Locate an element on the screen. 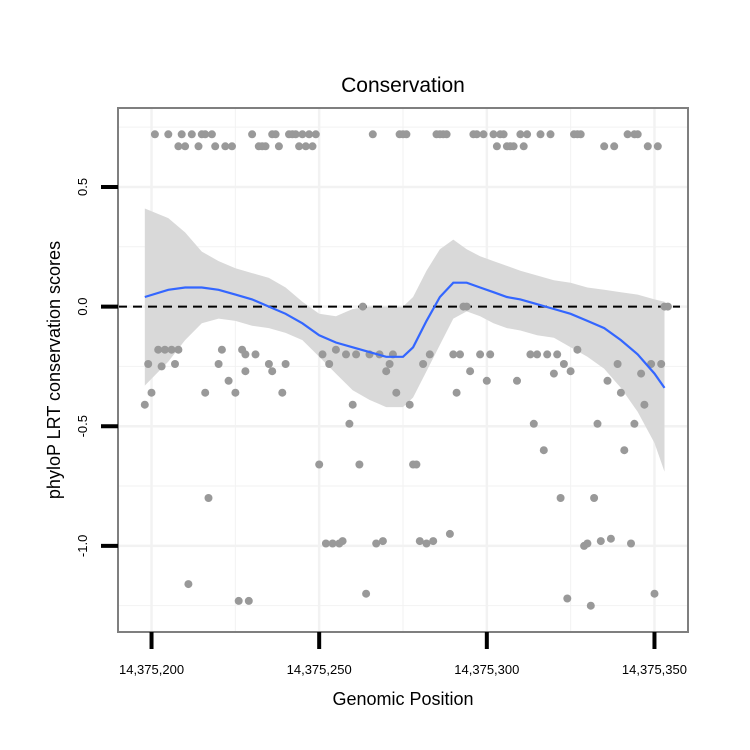 The image size is (750, 750). x-tick-label: 14,375,250 is located at coordinates (319, 669).